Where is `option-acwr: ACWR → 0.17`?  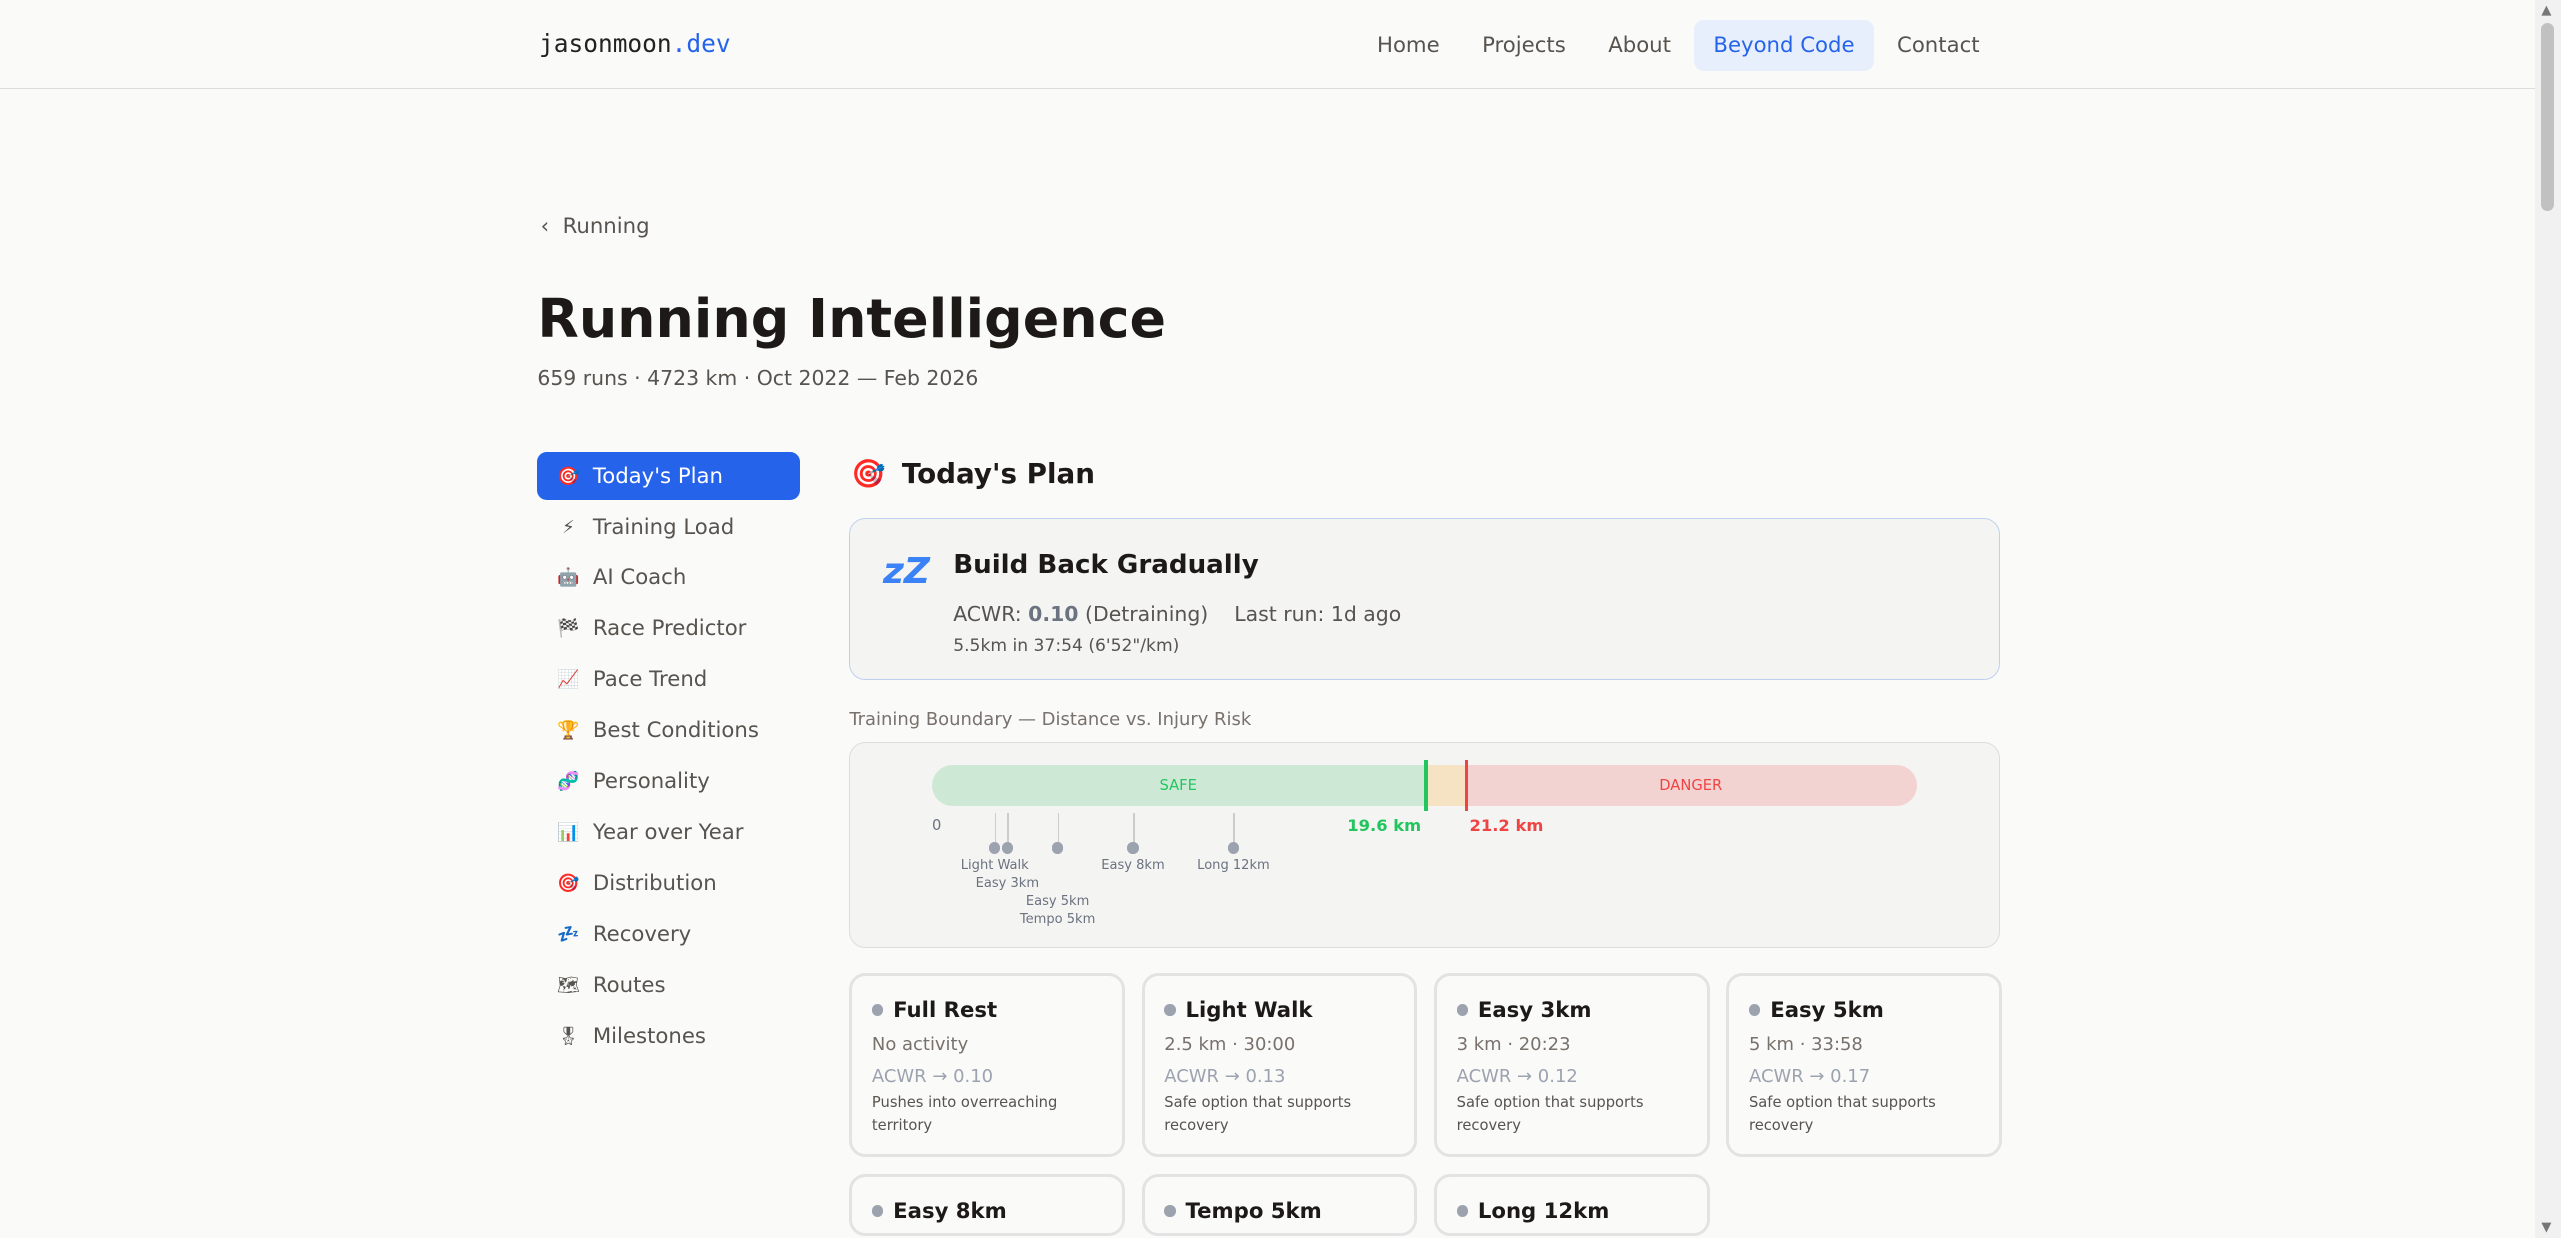
option-acwr: ACWR → 0.17 is located at coordinates (1809, 1077).